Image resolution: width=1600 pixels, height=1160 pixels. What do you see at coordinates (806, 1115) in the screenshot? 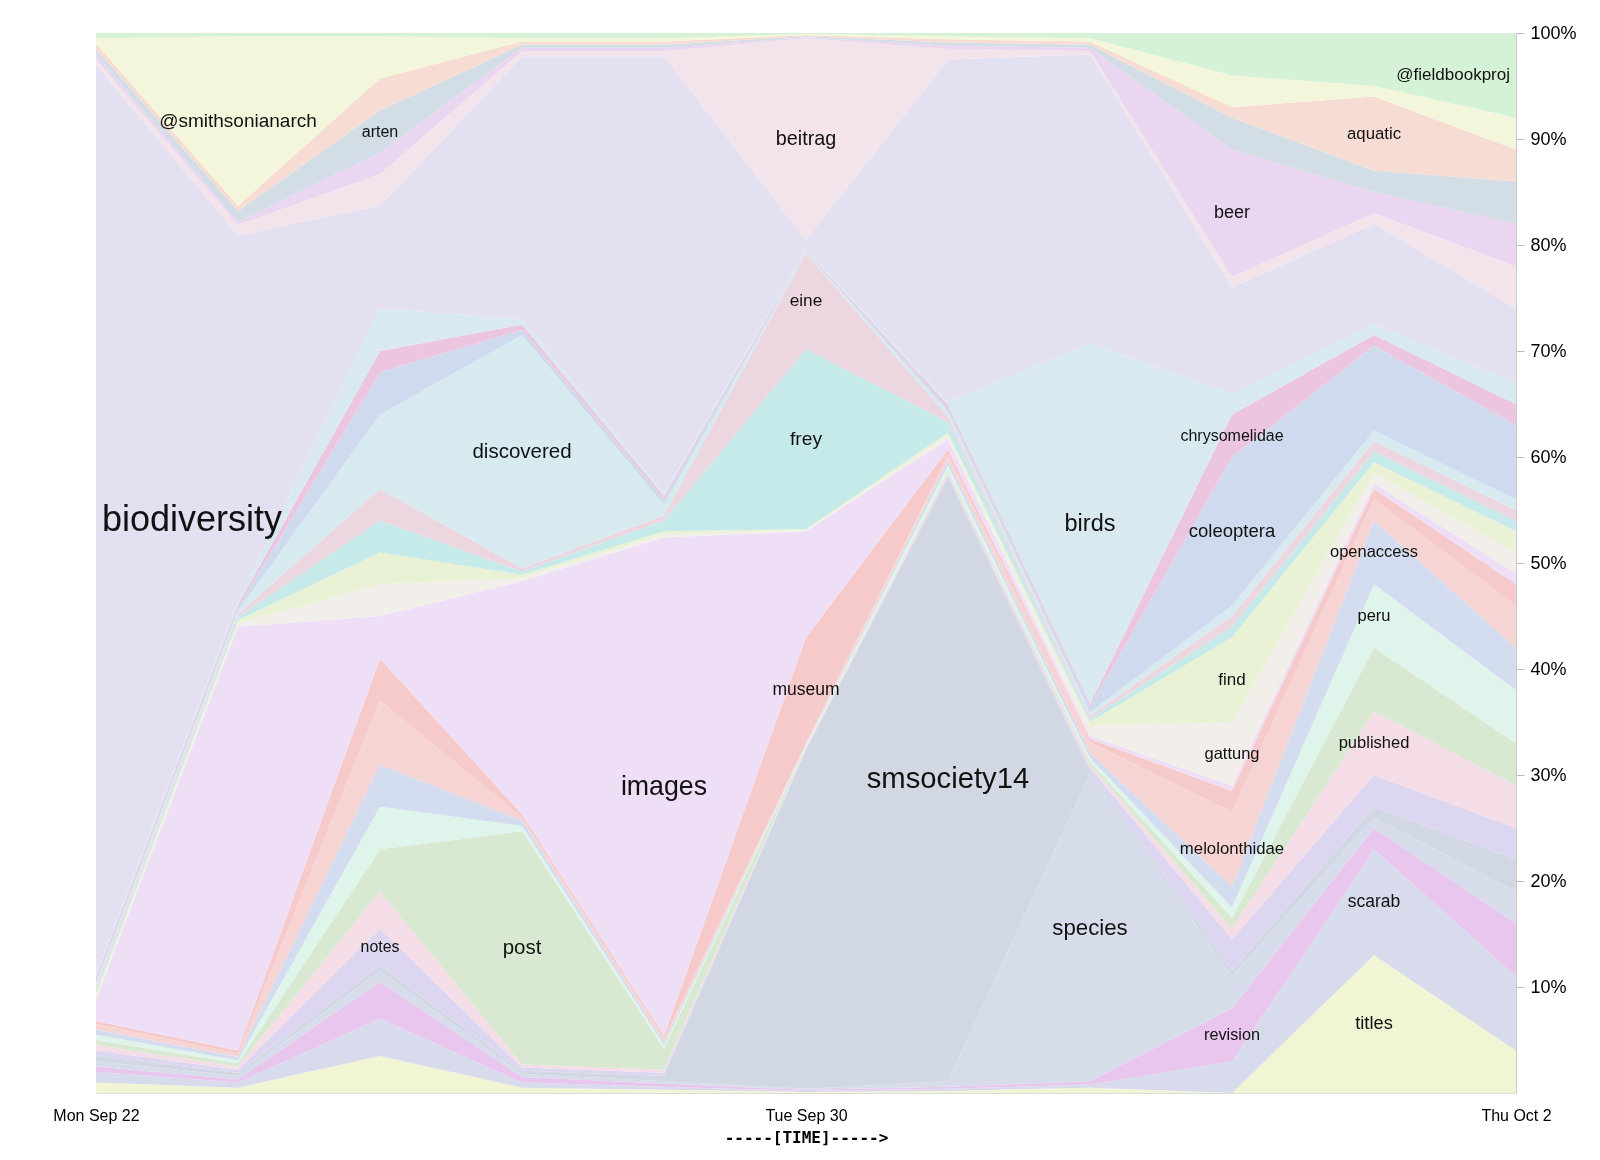
I see `x-tick-label: Tue Sep 30` at bounding box center [806, 1115].